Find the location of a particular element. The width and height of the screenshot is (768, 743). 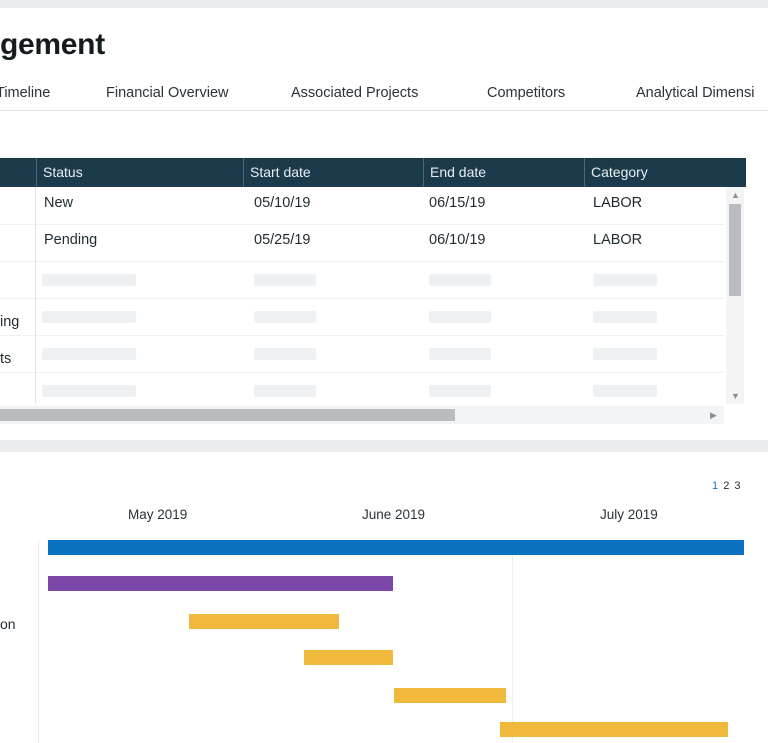

month-label: July 2019 is located at coordinates (629, 514).